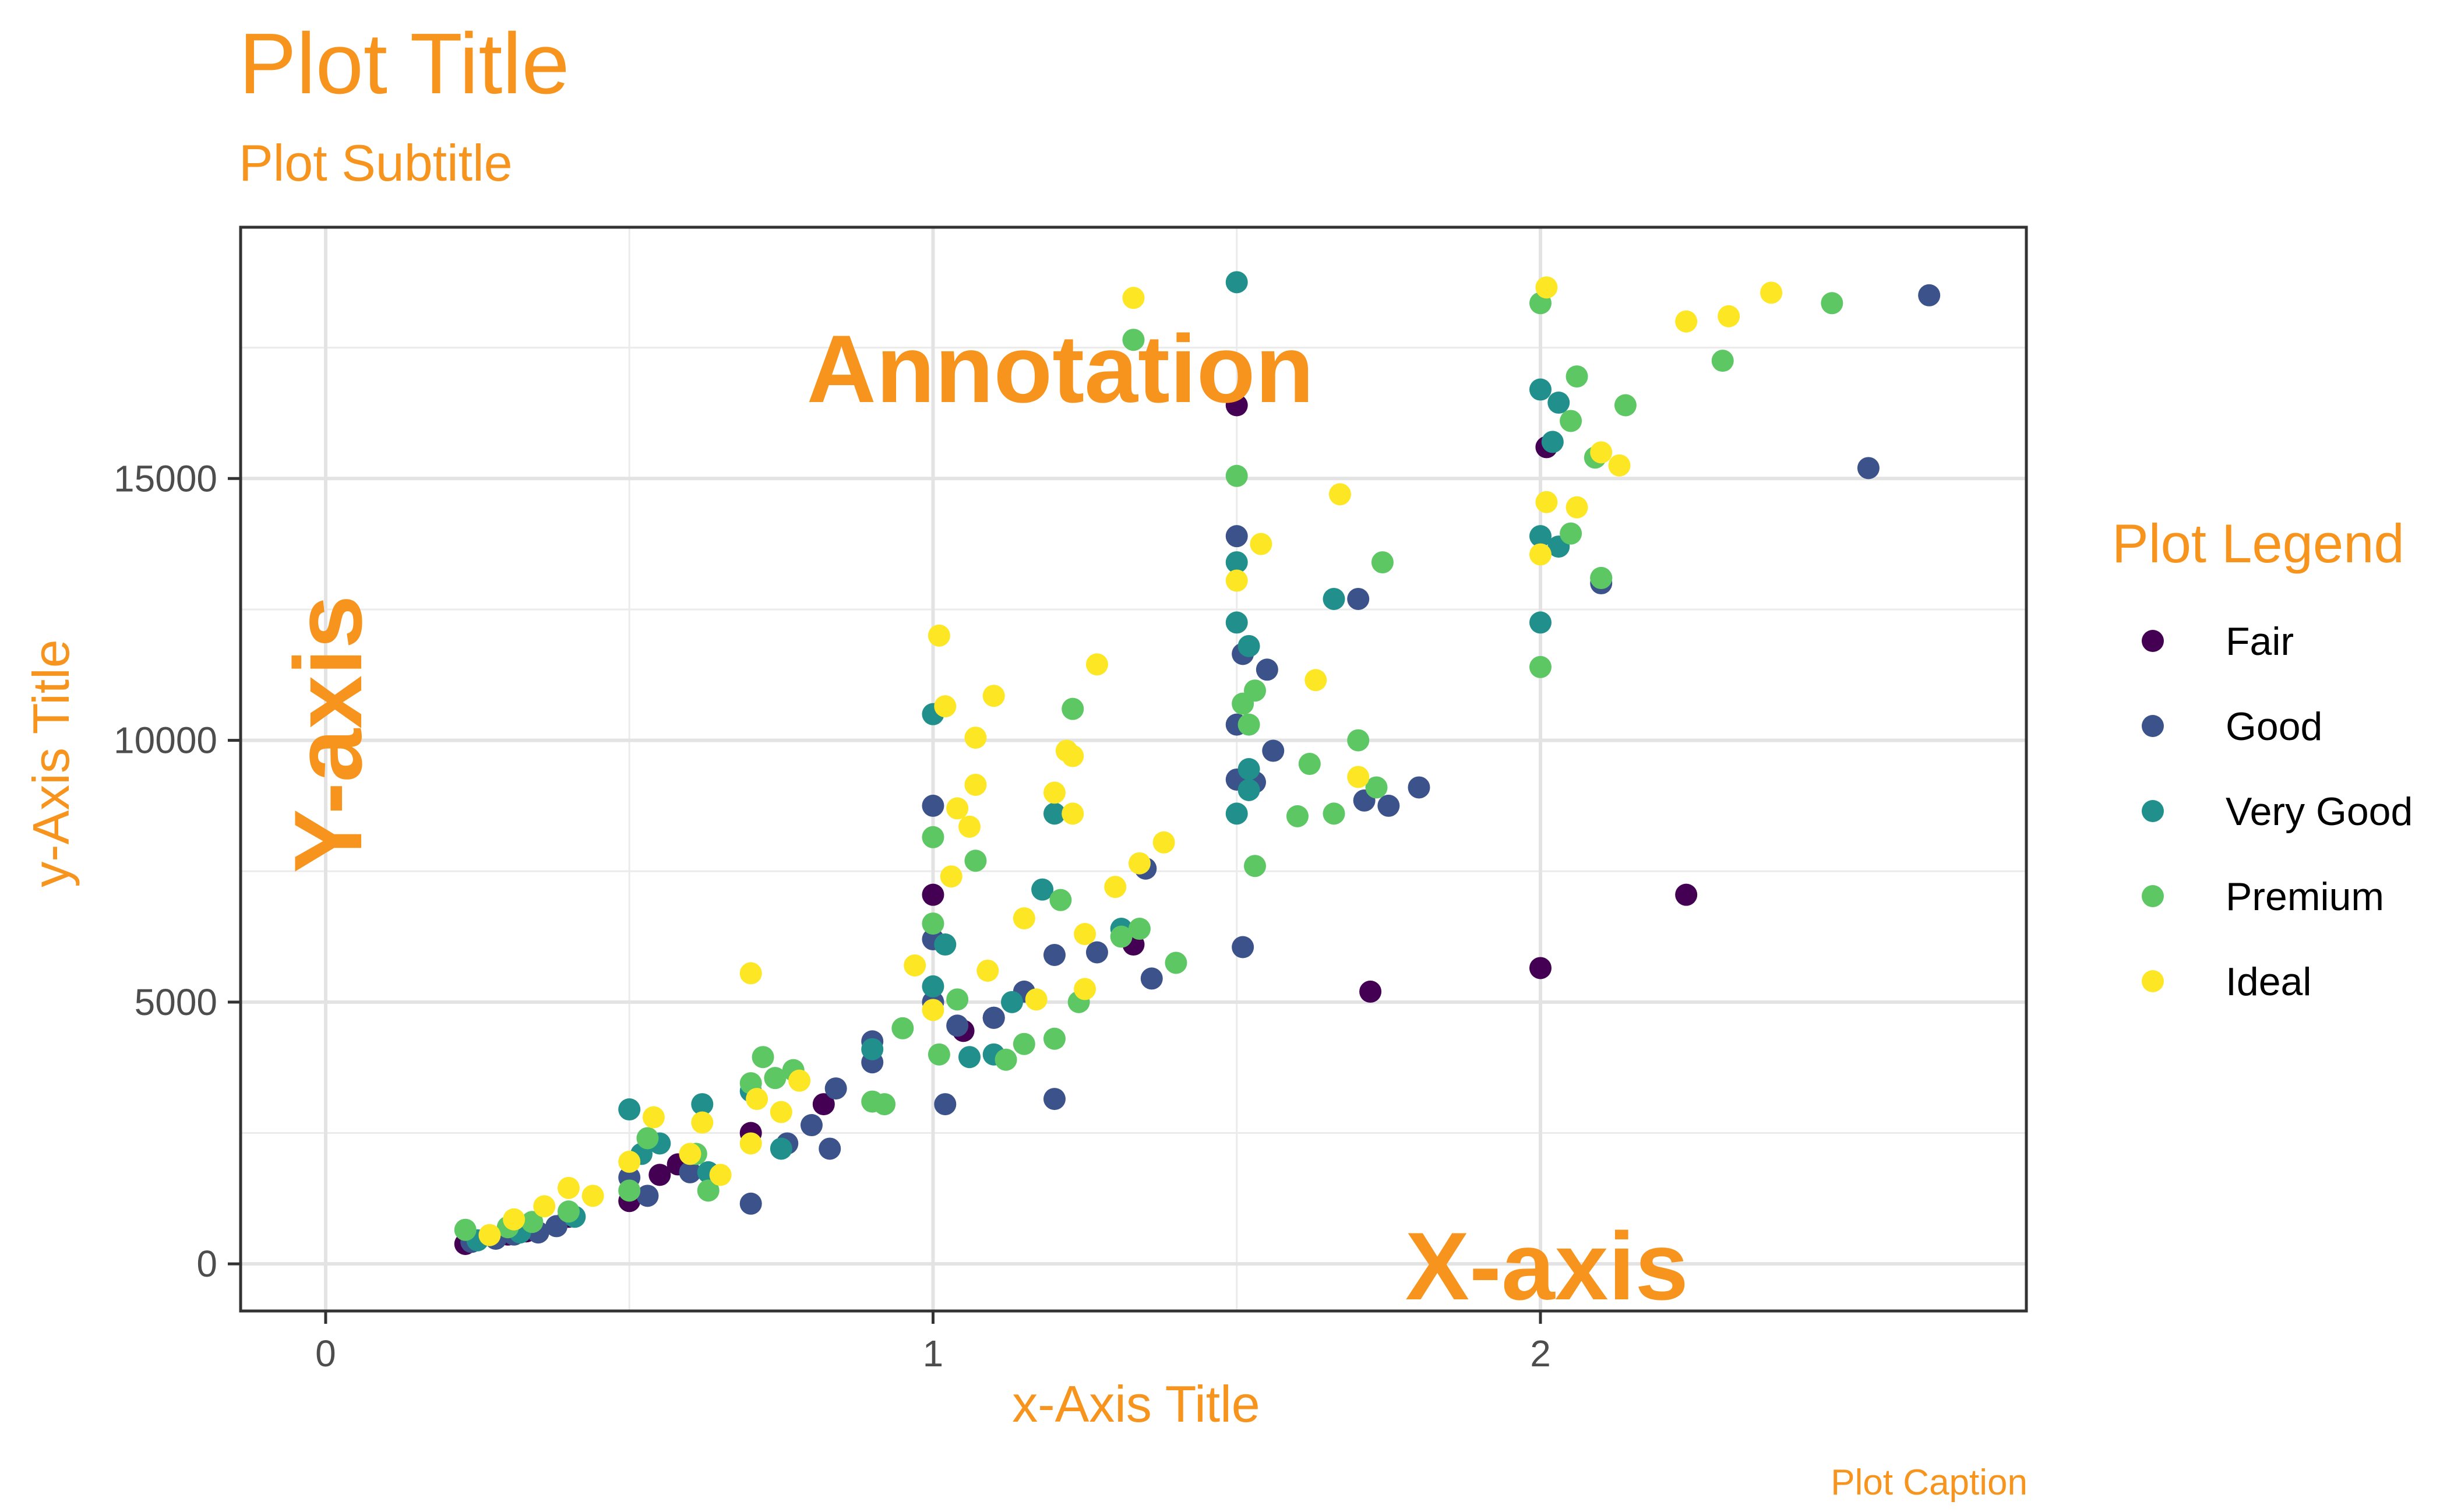 This screenshot has width=2447, height=1512. What do you see at coordinates (165, 478) in the screenshot?
I see `y-tick-label: 15000` at bounding box center [165, 478].